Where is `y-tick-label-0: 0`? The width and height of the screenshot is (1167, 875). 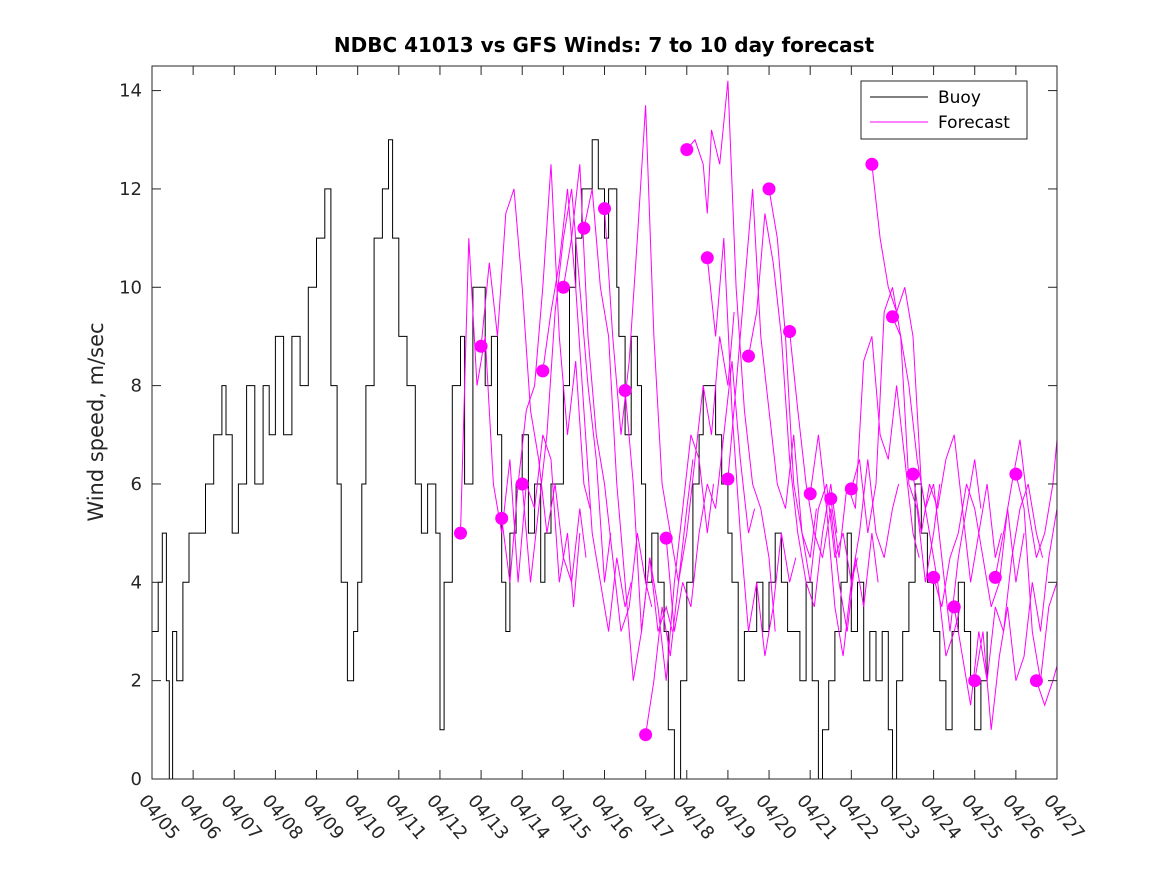
y-tick-label-0: 0 is located at coordinates (136, 779).